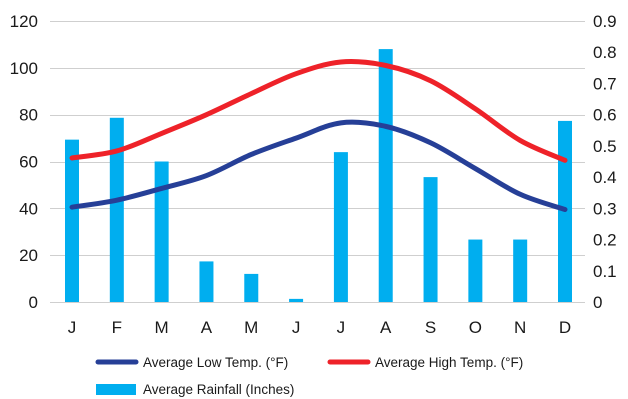 This screenshot has width=628, height=399. Describe the element at coordinates (605, 52) in the screenshot. I see `right-tick-label: 0.8` at that location.